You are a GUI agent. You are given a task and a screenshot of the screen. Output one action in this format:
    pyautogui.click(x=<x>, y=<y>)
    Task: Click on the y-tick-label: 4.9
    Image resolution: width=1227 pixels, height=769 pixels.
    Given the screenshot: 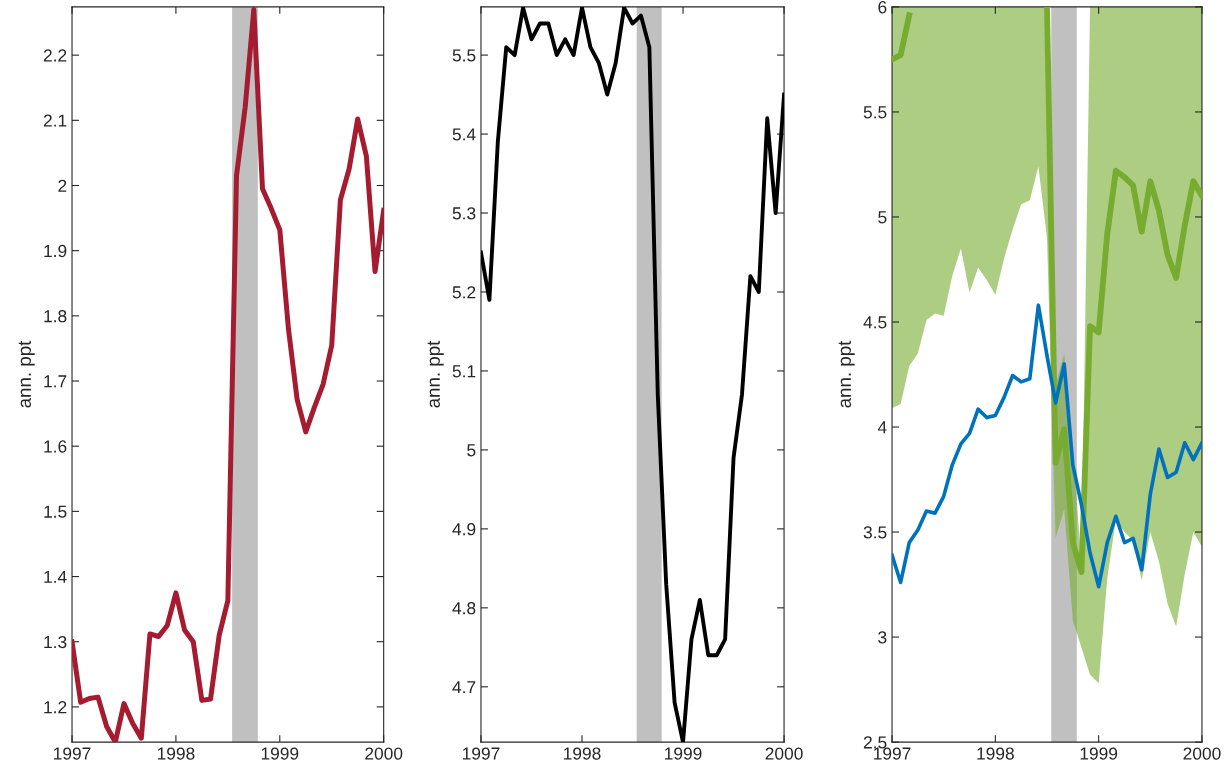 What is the action you would take?
    pyautogui.click(x=464, y=529)
    